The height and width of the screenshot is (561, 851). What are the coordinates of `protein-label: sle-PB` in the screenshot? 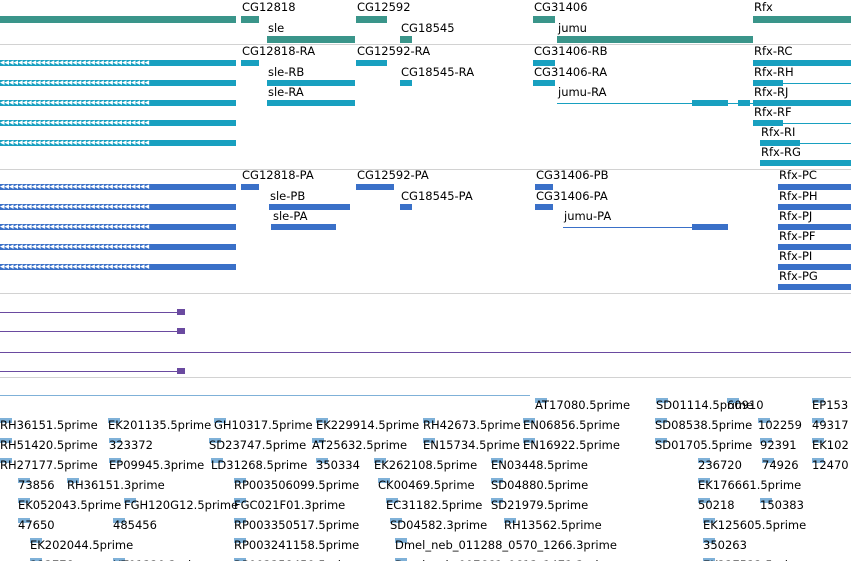 It's located at (288, 196).